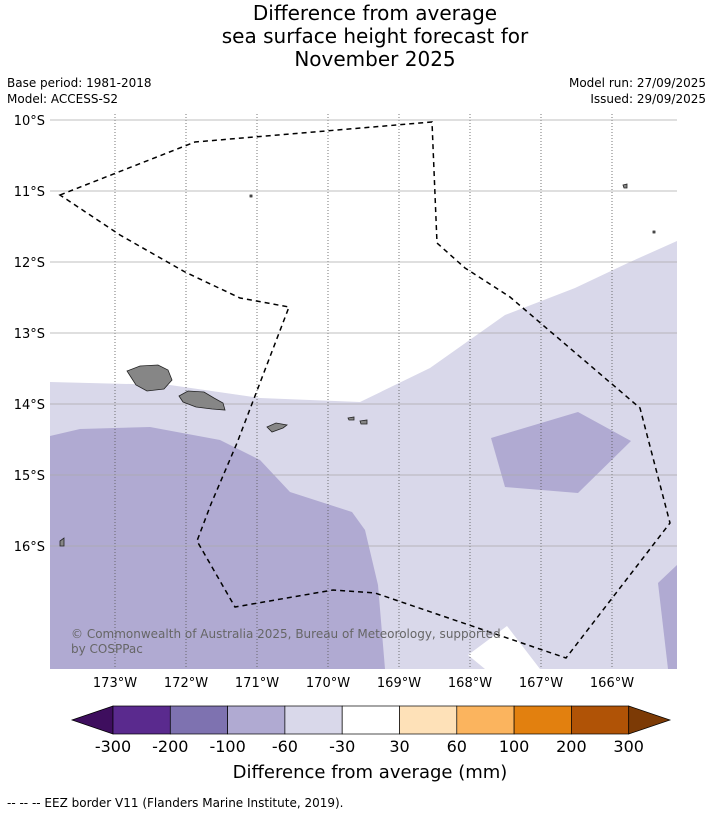 The width and height of the screenshot is (713, 816). I want to click on island-tutuila, so click(277, 427).